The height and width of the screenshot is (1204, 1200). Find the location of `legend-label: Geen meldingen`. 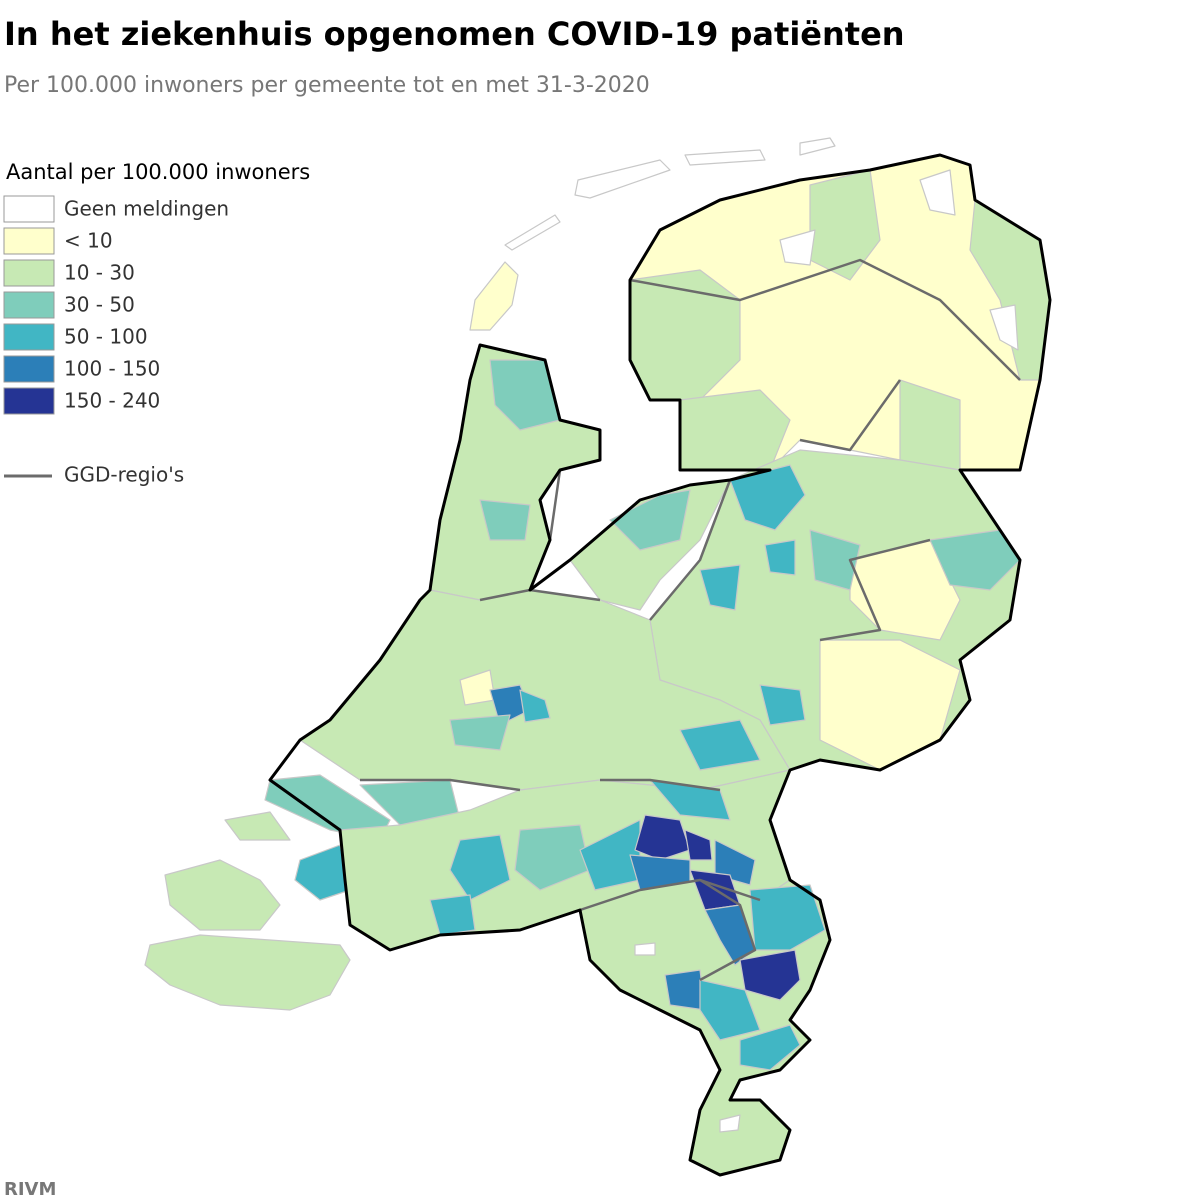

legend-label: Geen meldingen is located at coordinates (146, 209).